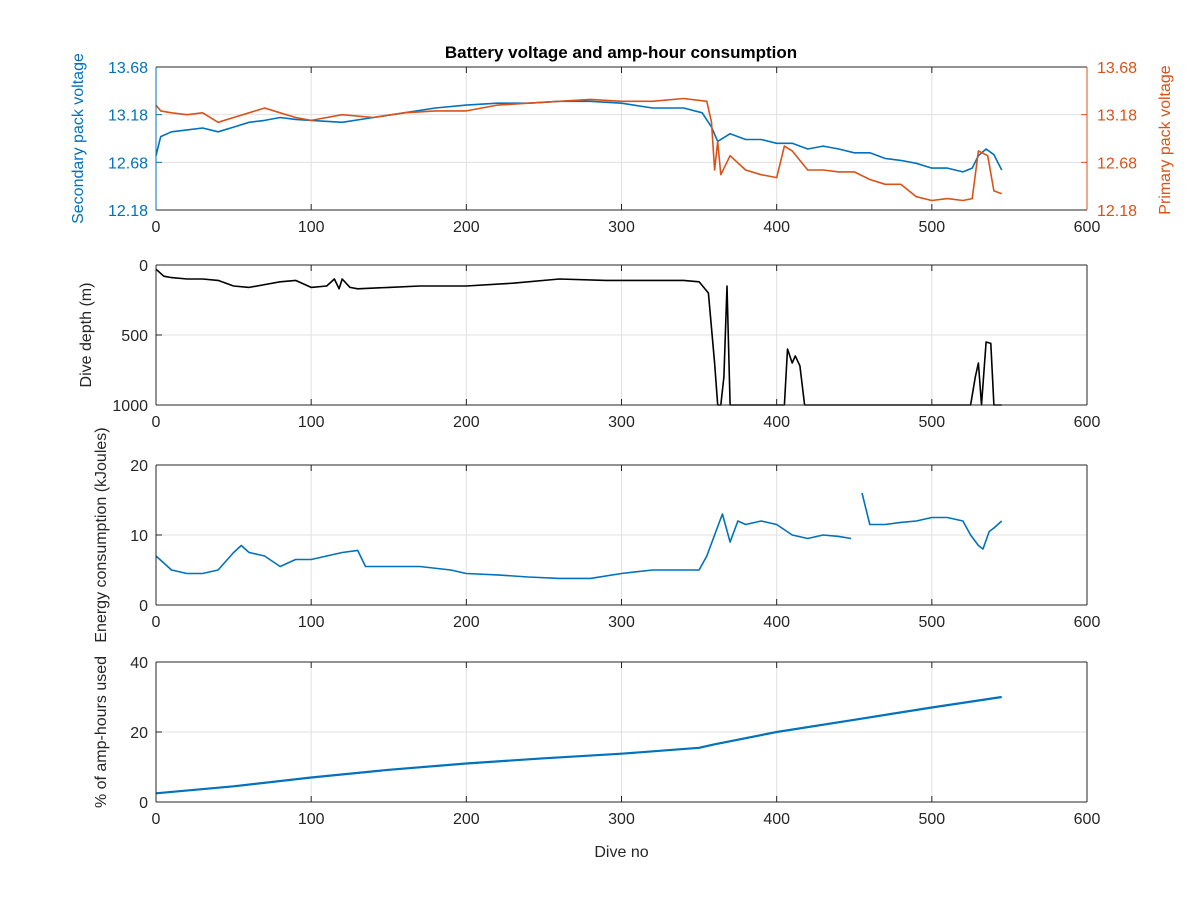 The height and width of the screenshot is (905, 1200). Describe the element at coordinates (86, 335) in the screenshot. I see `y-axis-label: Dive depth (m)` at that location.